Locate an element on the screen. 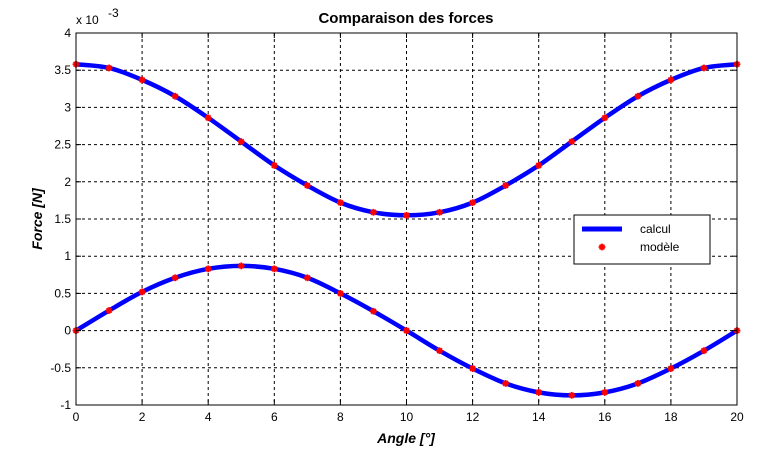  y-tick-label: 3 is located at coordinates (67, 107).